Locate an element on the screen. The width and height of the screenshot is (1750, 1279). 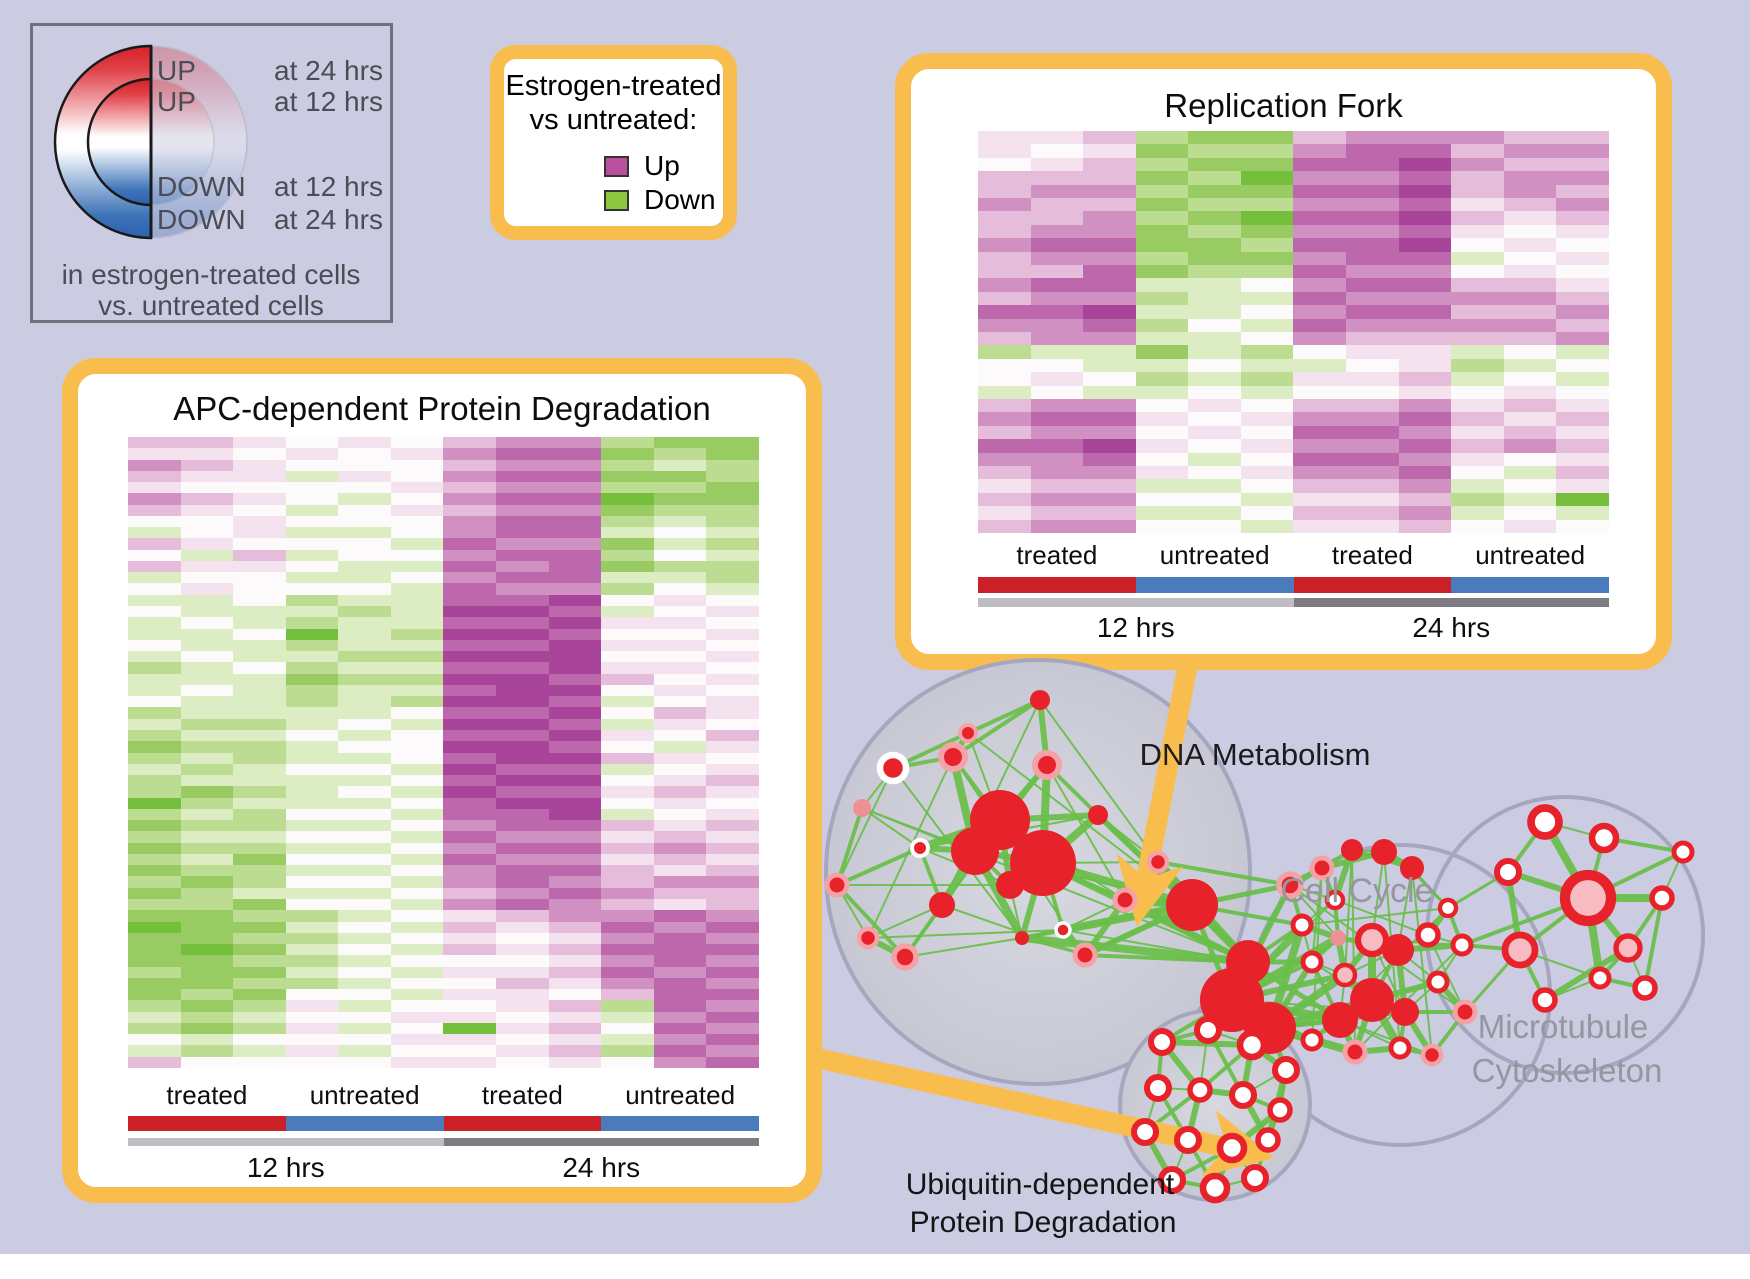
group-label: untreated is located at coordinates (1530, 555).